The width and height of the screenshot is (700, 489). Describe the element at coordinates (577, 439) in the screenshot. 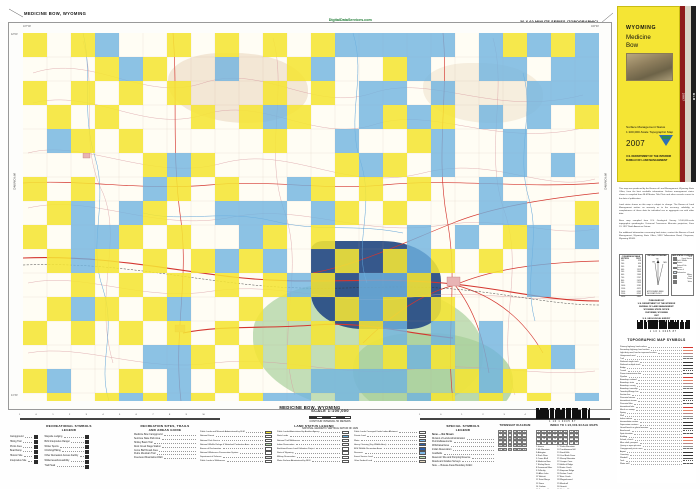

I see `index-map-cell: 24` at that location.